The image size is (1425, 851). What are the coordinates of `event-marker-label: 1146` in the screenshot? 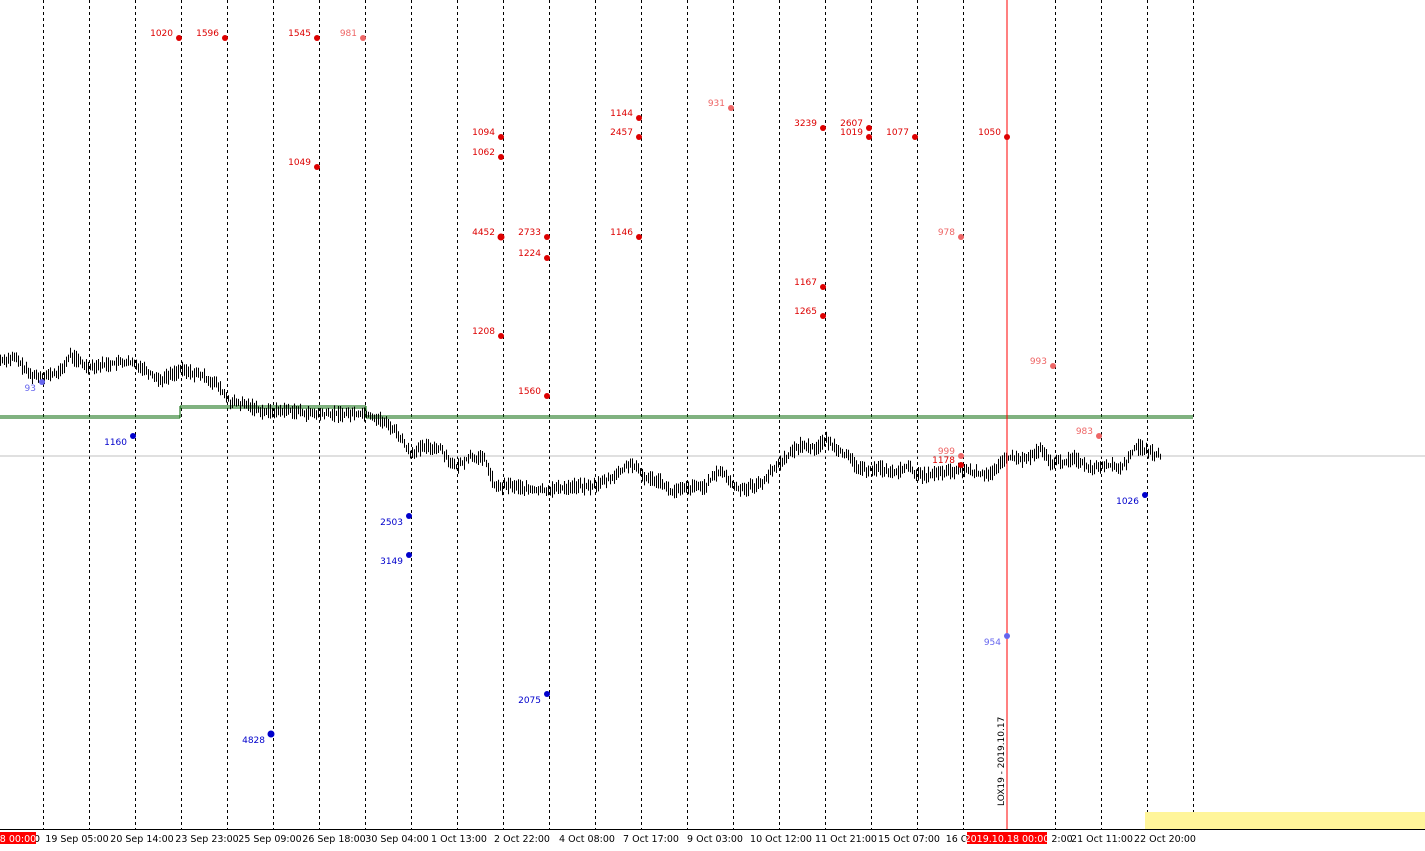 It's located at (621, 233).